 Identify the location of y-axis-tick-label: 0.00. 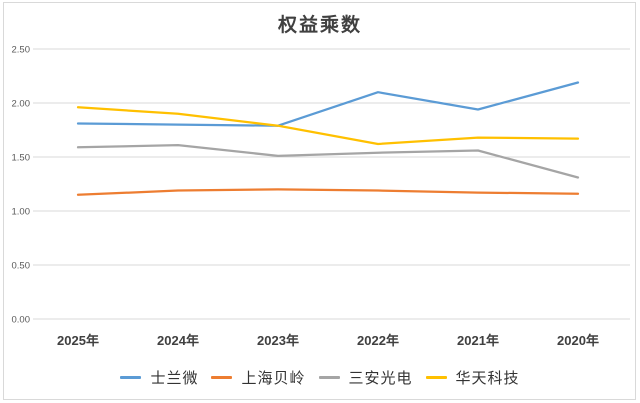
(21, 320).